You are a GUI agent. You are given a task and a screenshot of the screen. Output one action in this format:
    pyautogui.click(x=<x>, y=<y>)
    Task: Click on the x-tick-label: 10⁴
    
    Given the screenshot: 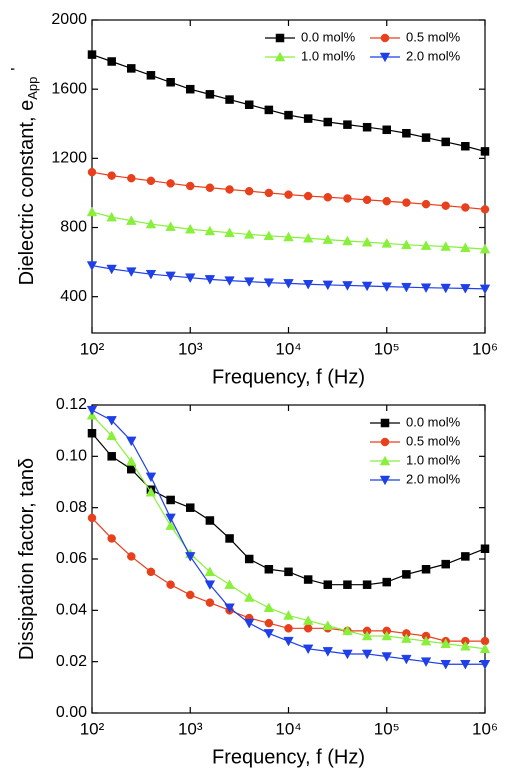 What is the action you would take?
    pyautogui.click(x=288, y=728)
    